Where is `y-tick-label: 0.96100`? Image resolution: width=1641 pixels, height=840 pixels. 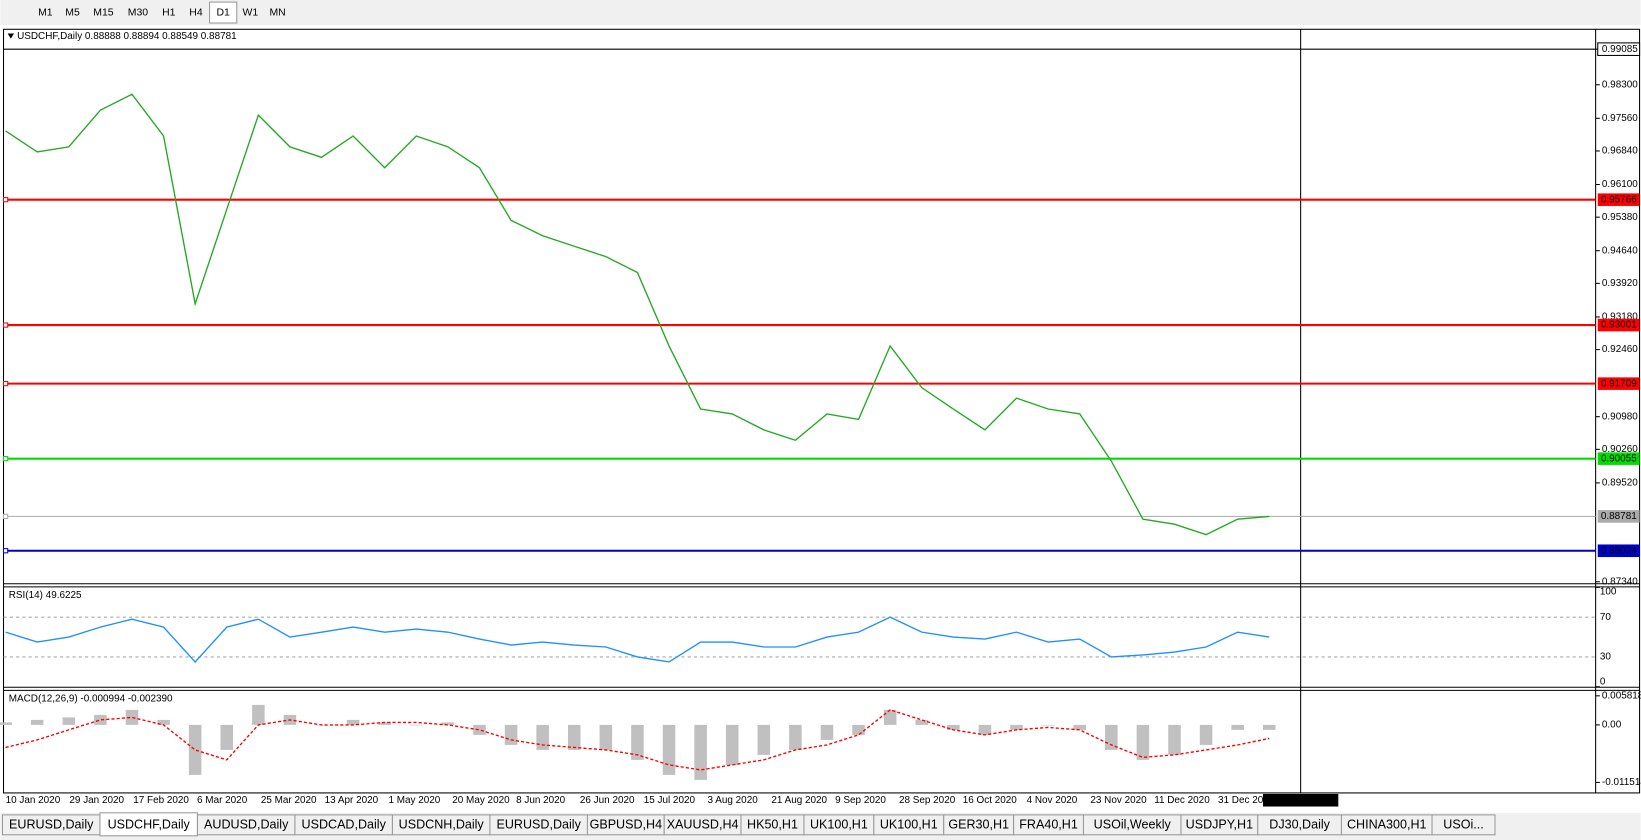
y-tick-label: 0.96100 is located at coordinates (1620, 184).